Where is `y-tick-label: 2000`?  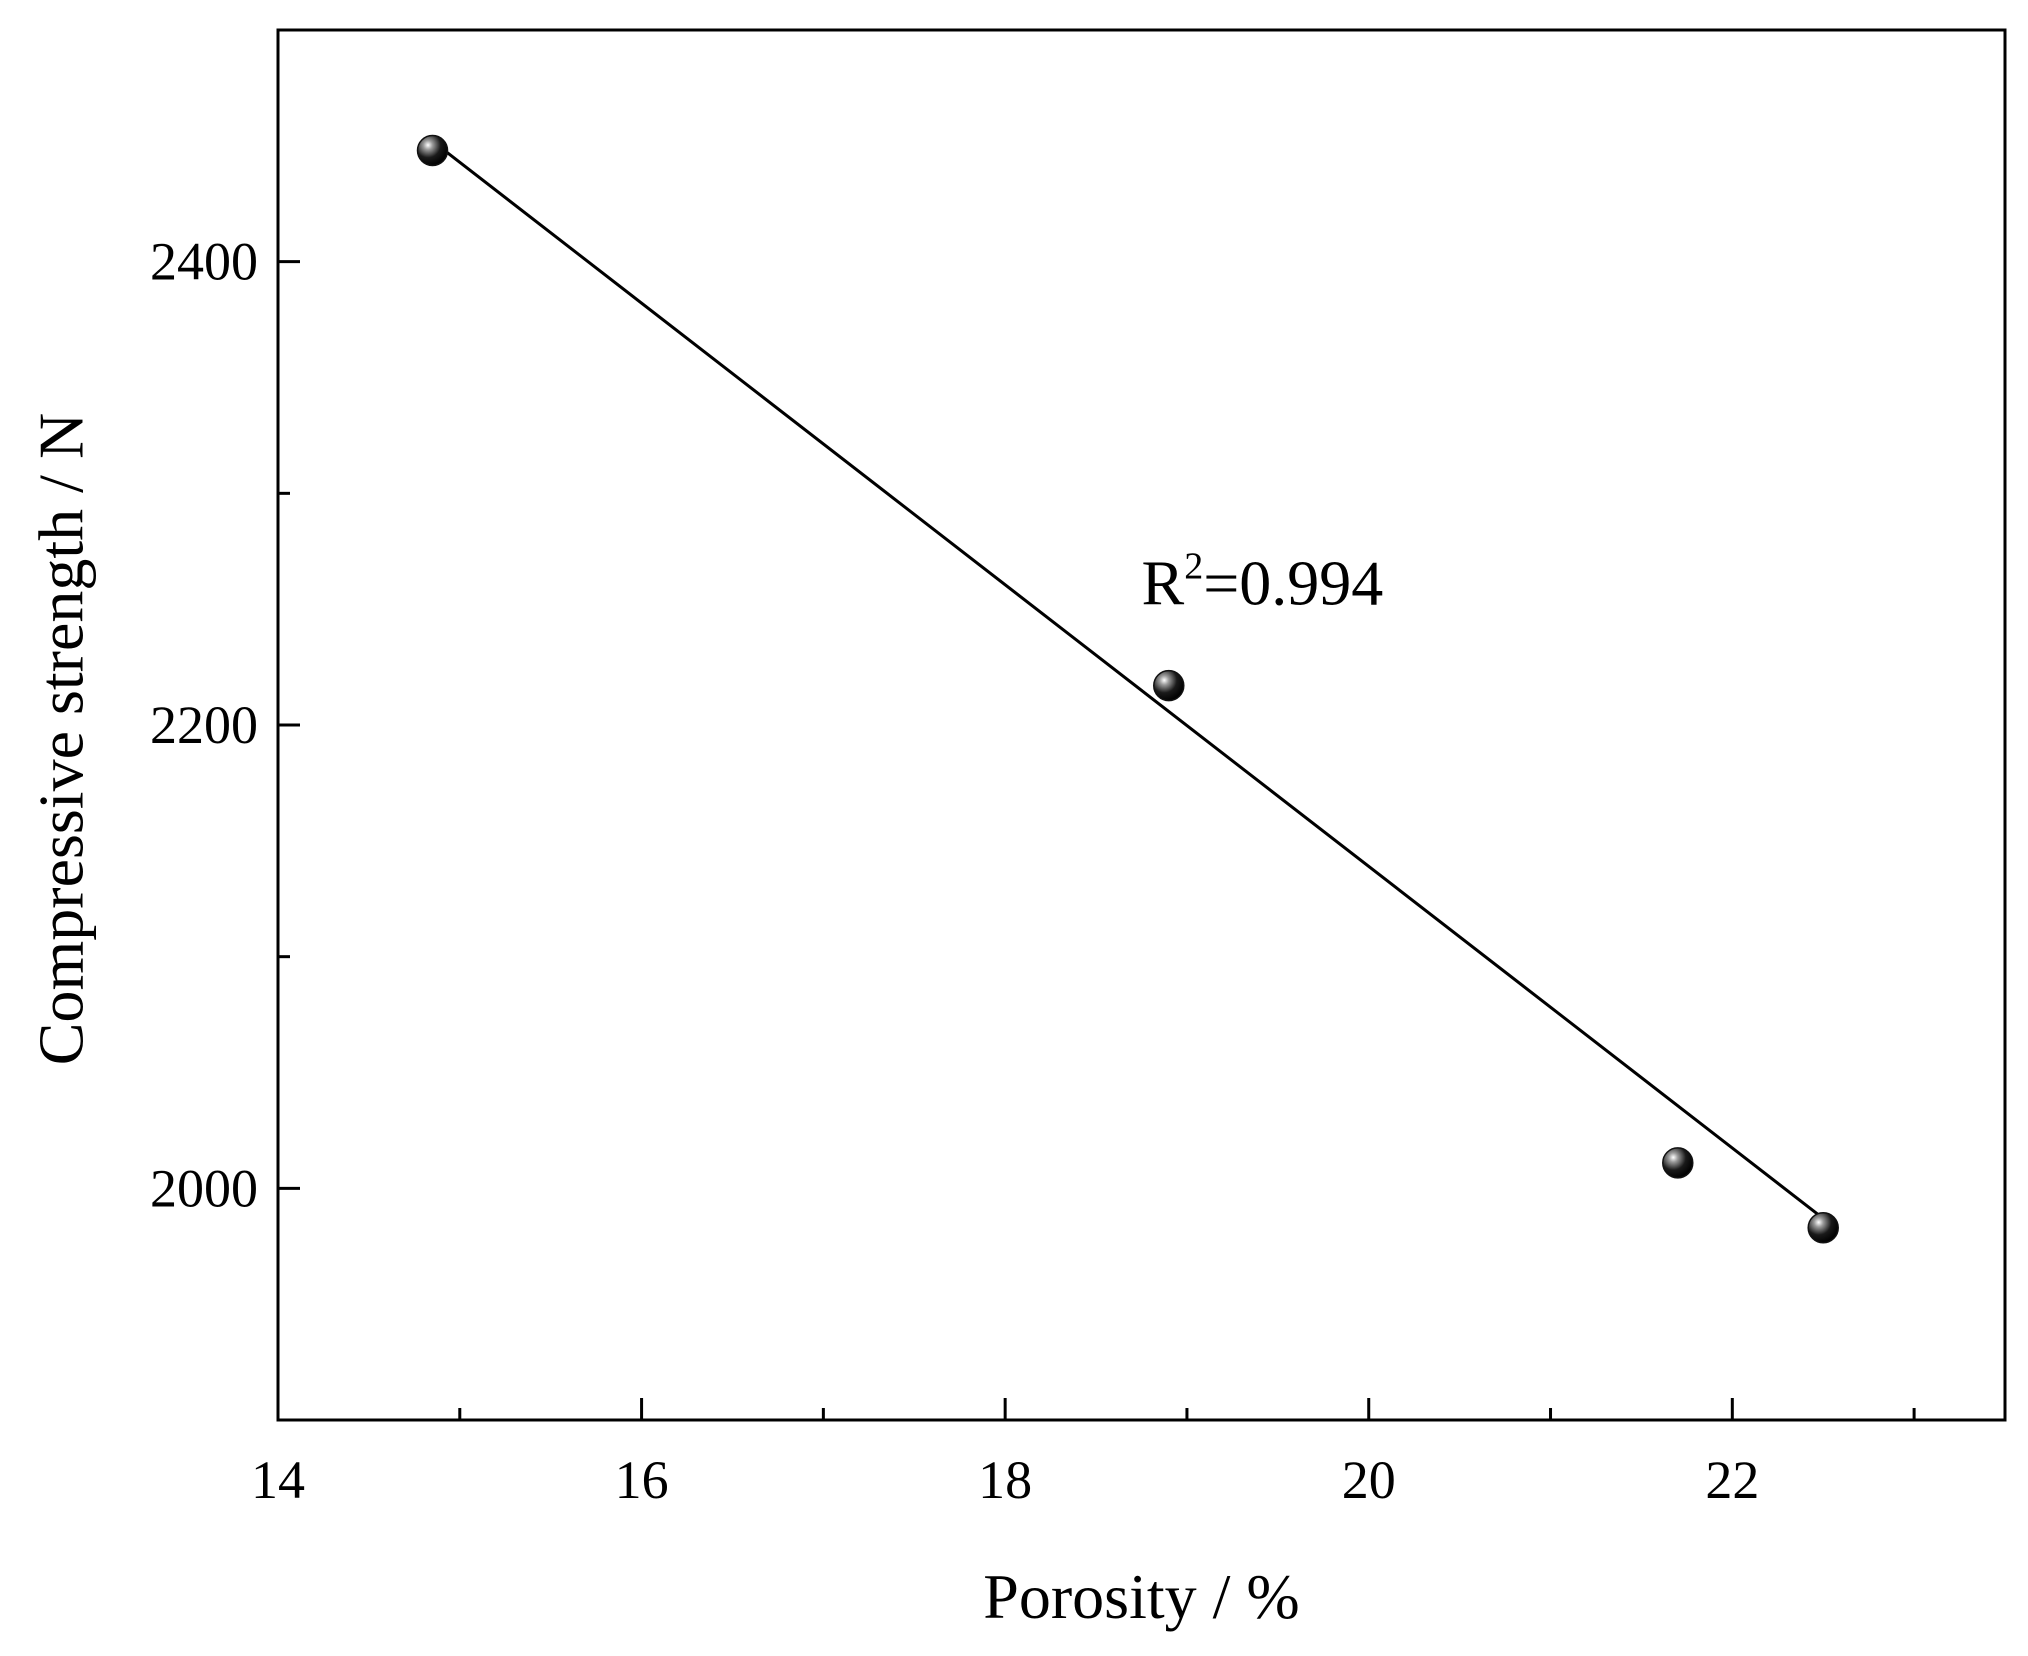 y-tick-label: 2000 is located at coordinates (204, 1188).